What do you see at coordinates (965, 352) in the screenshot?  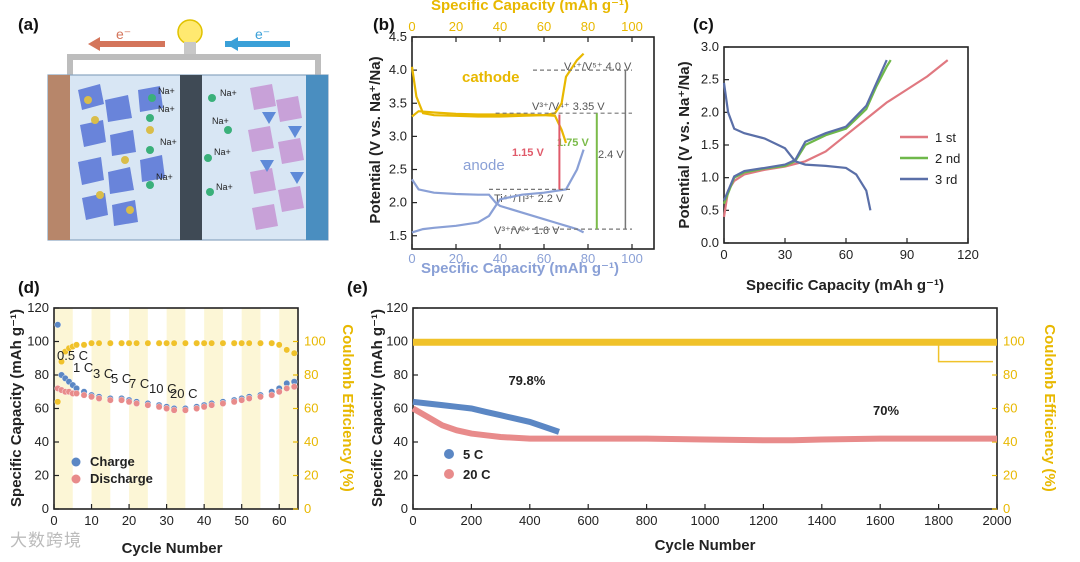 I see `e-ce-pointer` at bounding box center [965, 352].